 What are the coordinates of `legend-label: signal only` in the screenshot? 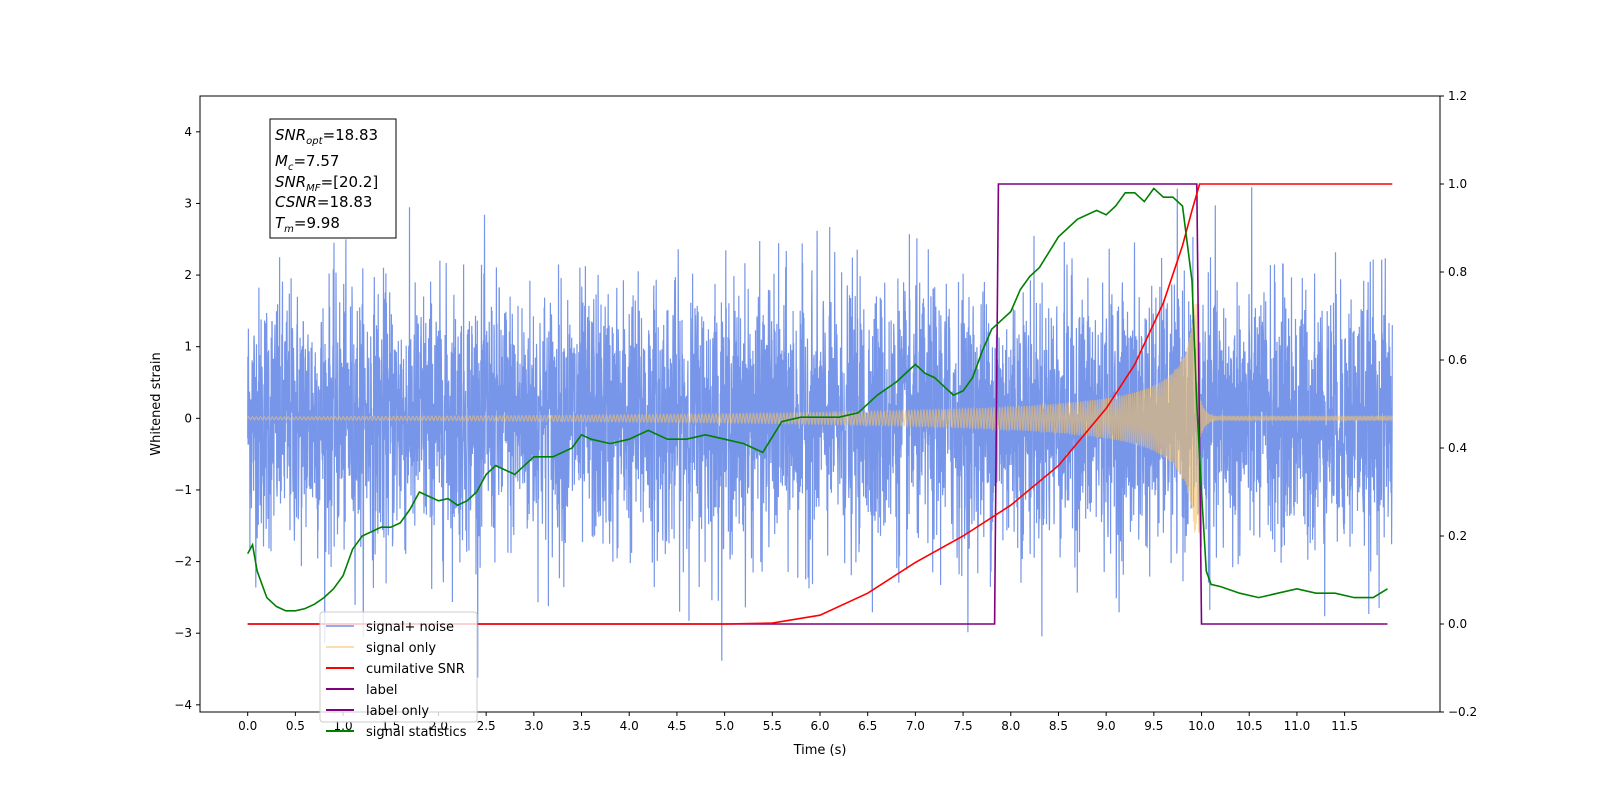 It's located at (401, 648).